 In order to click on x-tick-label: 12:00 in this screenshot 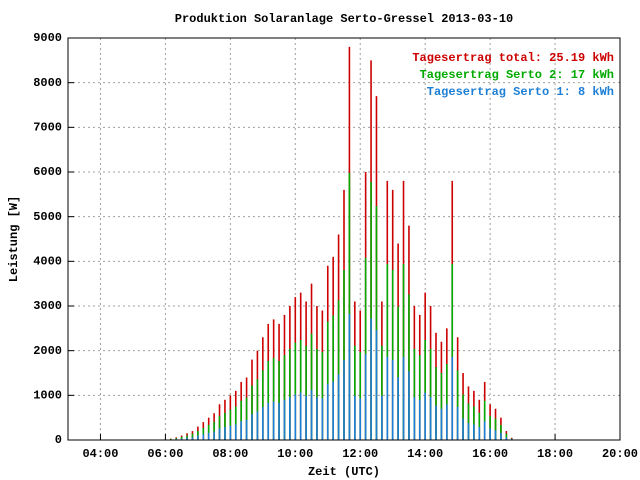, I will do `click(360, 454)`.